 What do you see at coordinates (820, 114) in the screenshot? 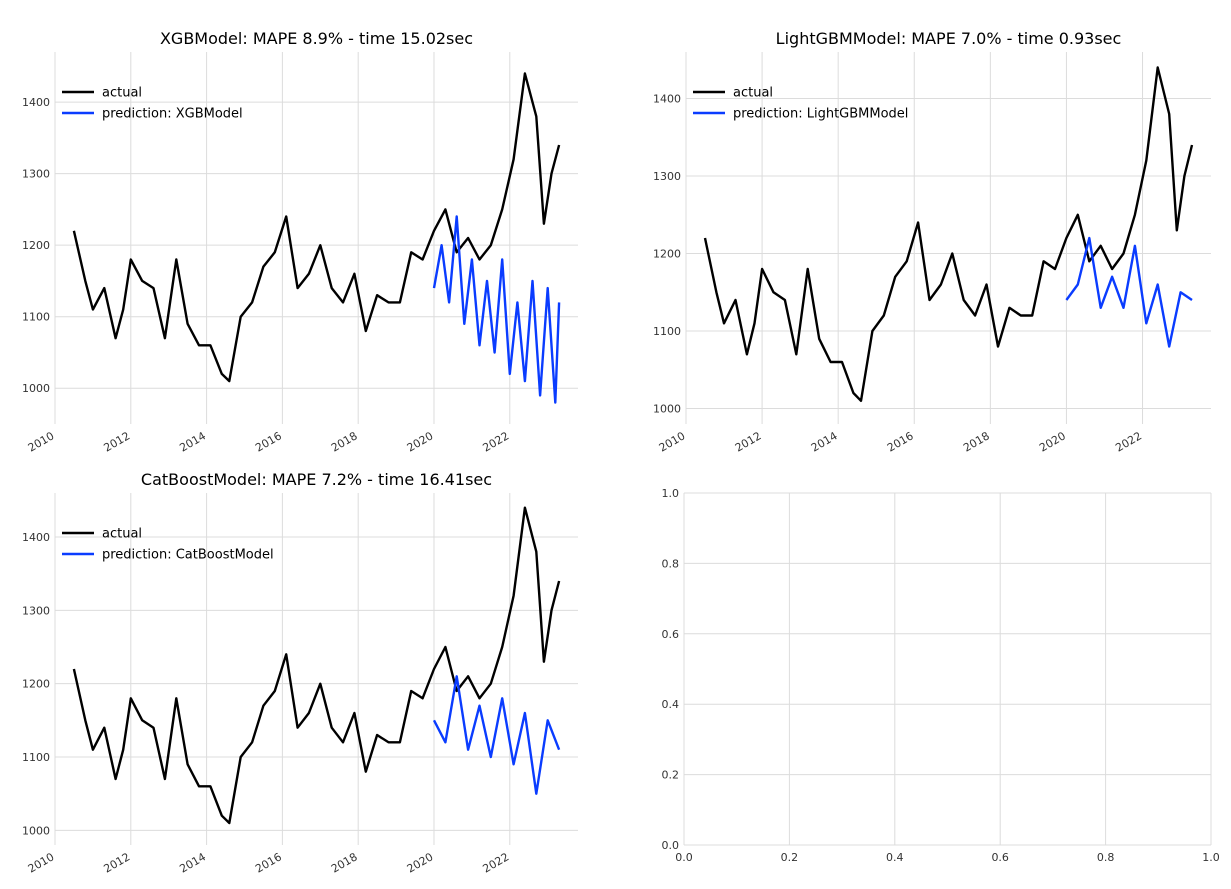
I see `legend-label: prediction: LightGBMModel` at bounding box center [820, 114].